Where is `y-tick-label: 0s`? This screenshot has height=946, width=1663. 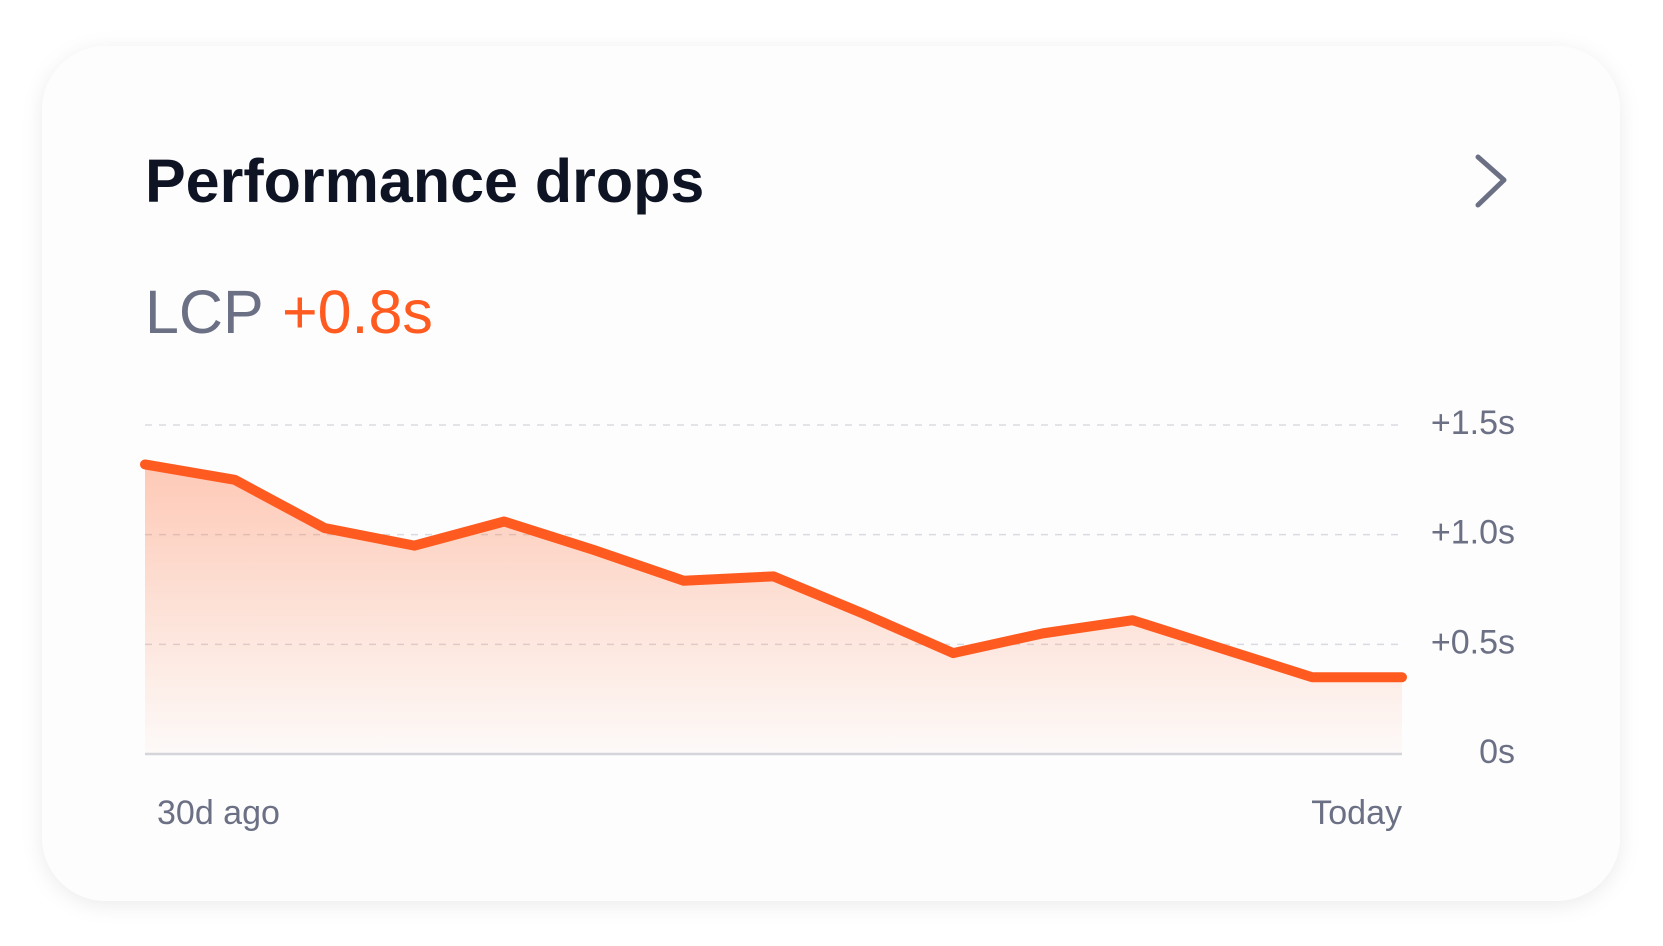
y-tick-label: 0s is located at coordinates (1497, 752).